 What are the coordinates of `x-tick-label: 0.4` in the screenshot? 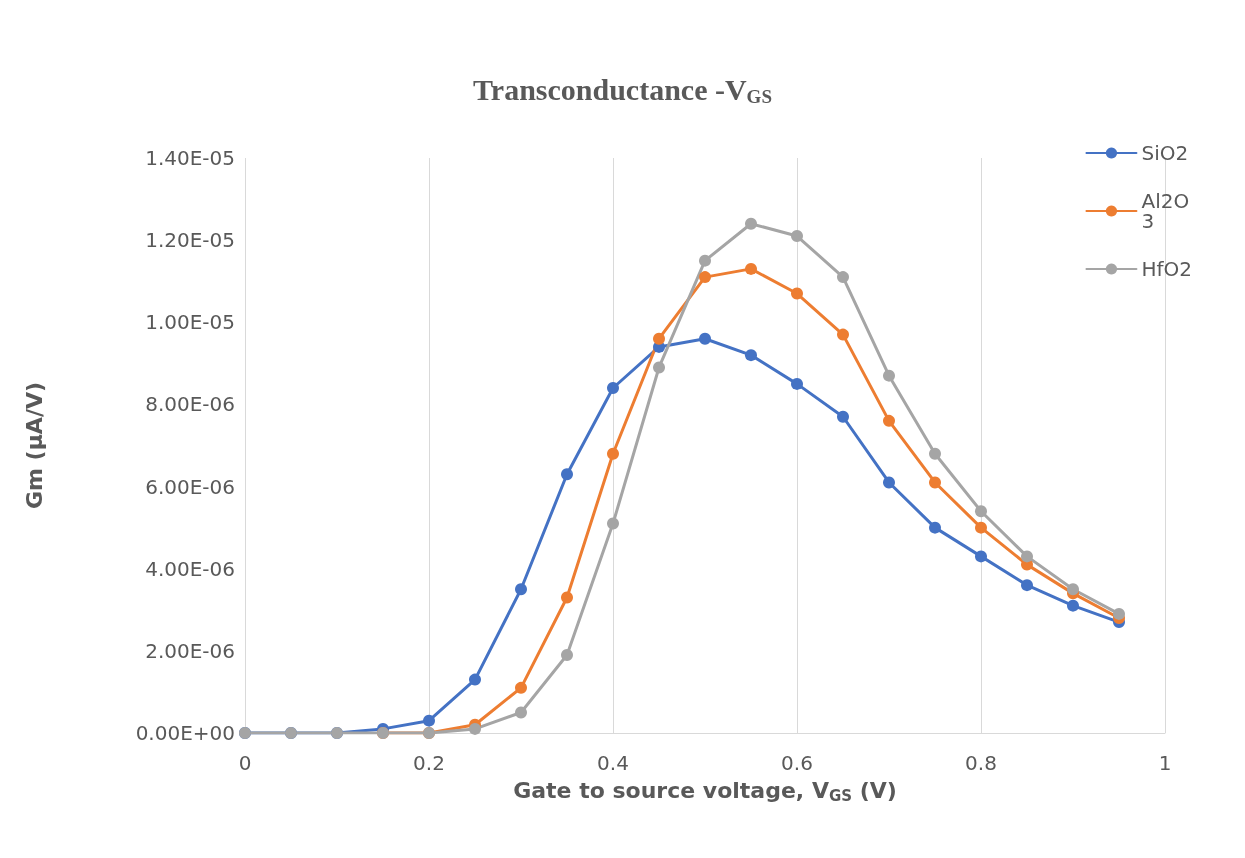 It's located at (613, 763).